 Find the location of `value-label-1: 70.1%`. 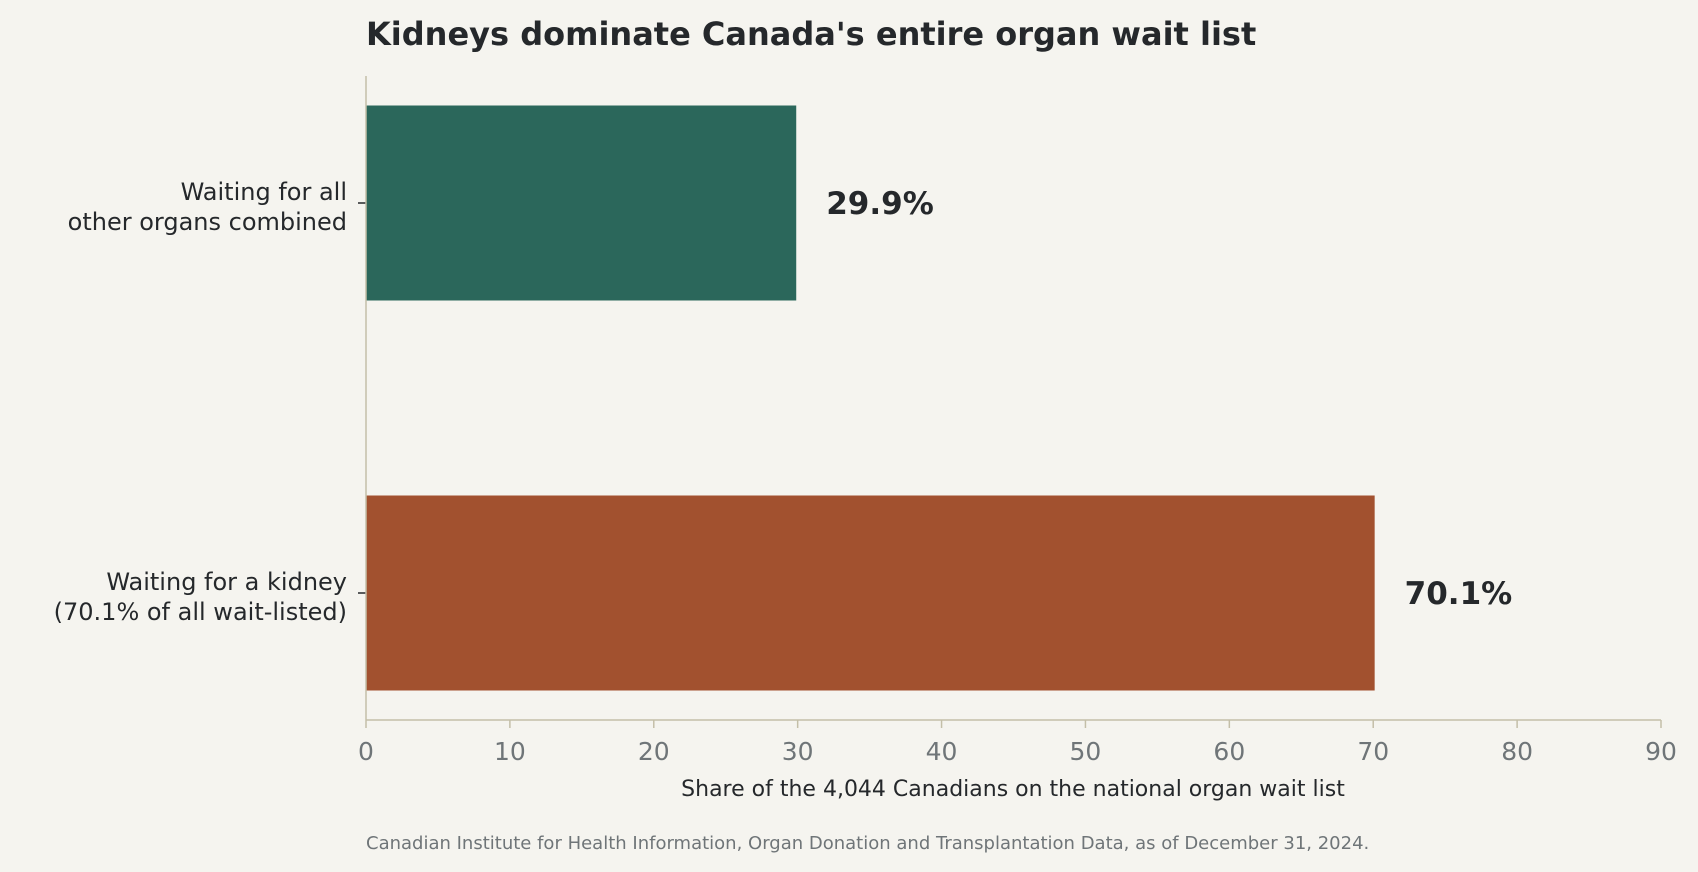

value-label-1: 70.1% is located at coordinates (1459, 594).